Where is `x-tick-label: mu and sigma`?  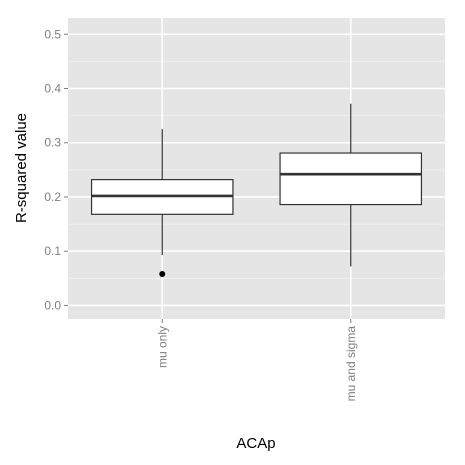
x-tick-label: mu and sigma is located at coordinates (351, 364).